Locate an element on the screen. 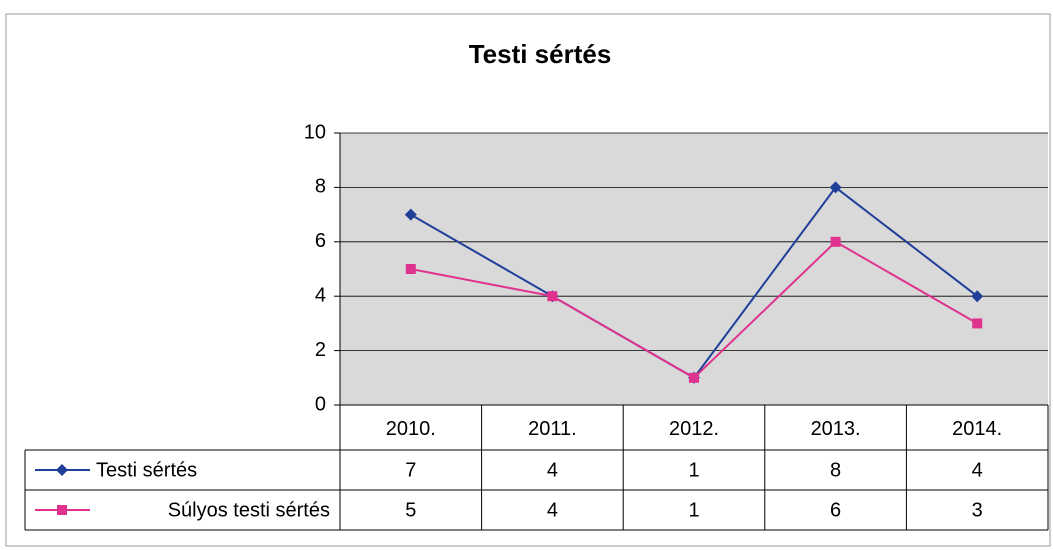 The image size is (1053, 550). y-tick-label: 4 is located at coordinates (320, 295).